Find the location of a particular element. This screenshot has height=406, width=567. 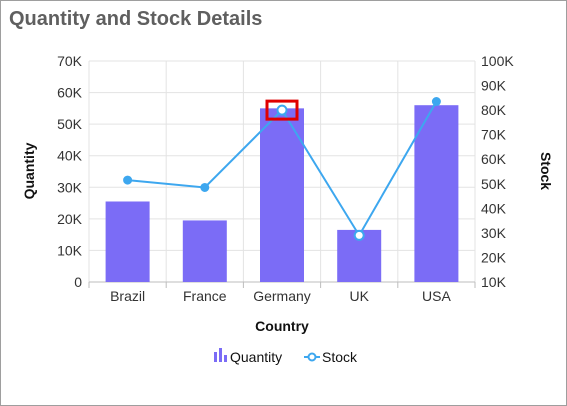

y2-tick-label: 60K is located at coordinates (494, 159).